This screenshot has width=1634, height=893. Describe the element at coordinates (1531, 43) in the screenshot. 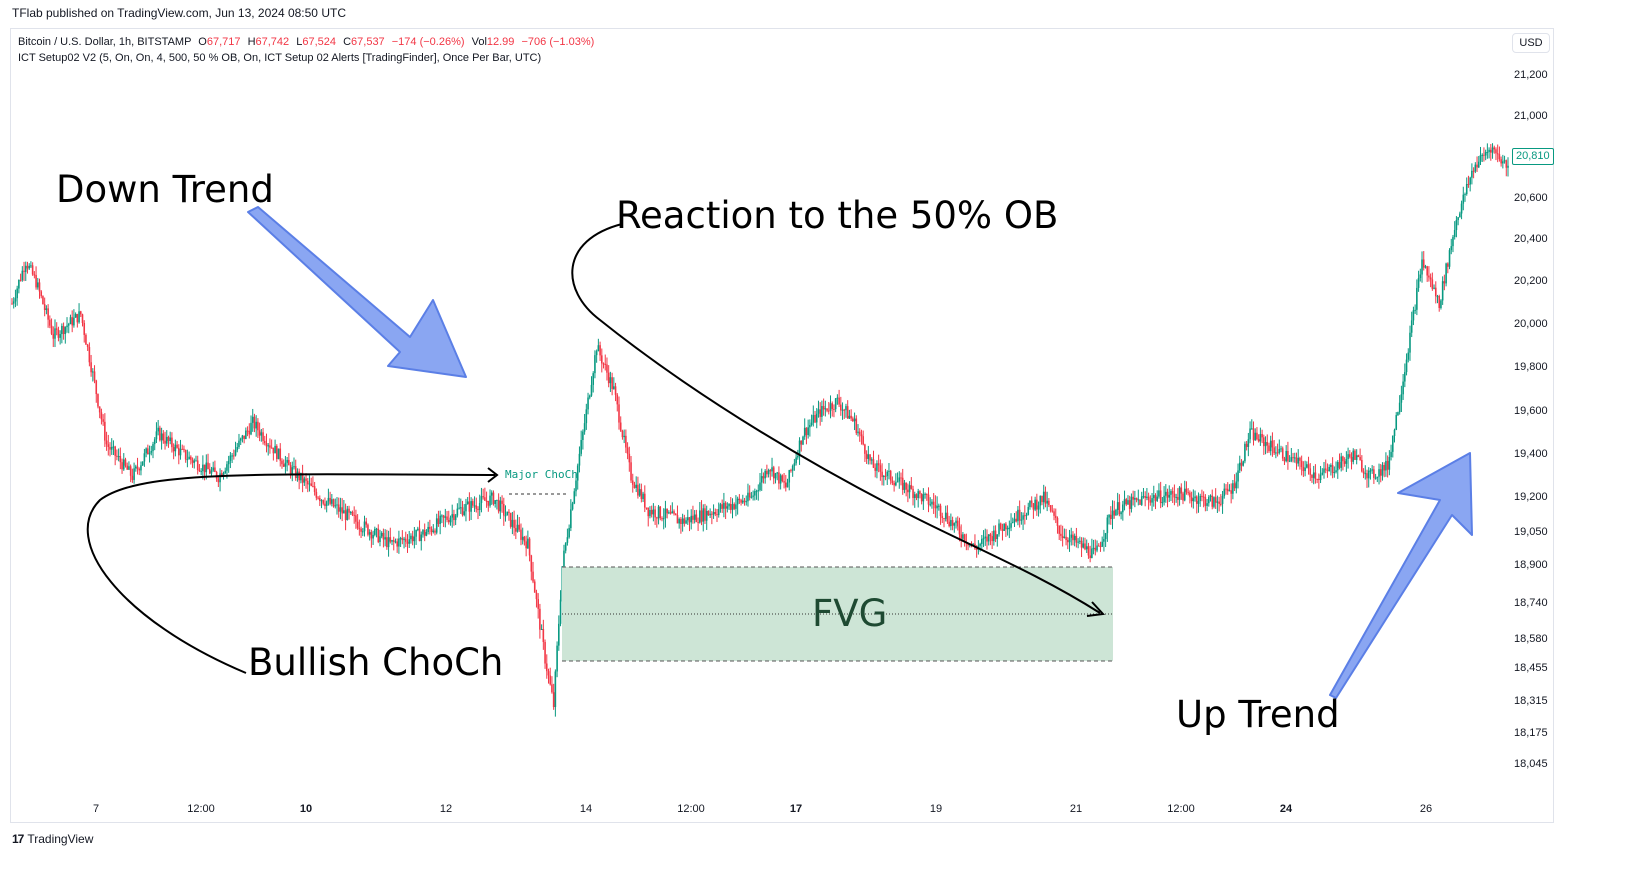

I see `currency-button: USD` at that location.